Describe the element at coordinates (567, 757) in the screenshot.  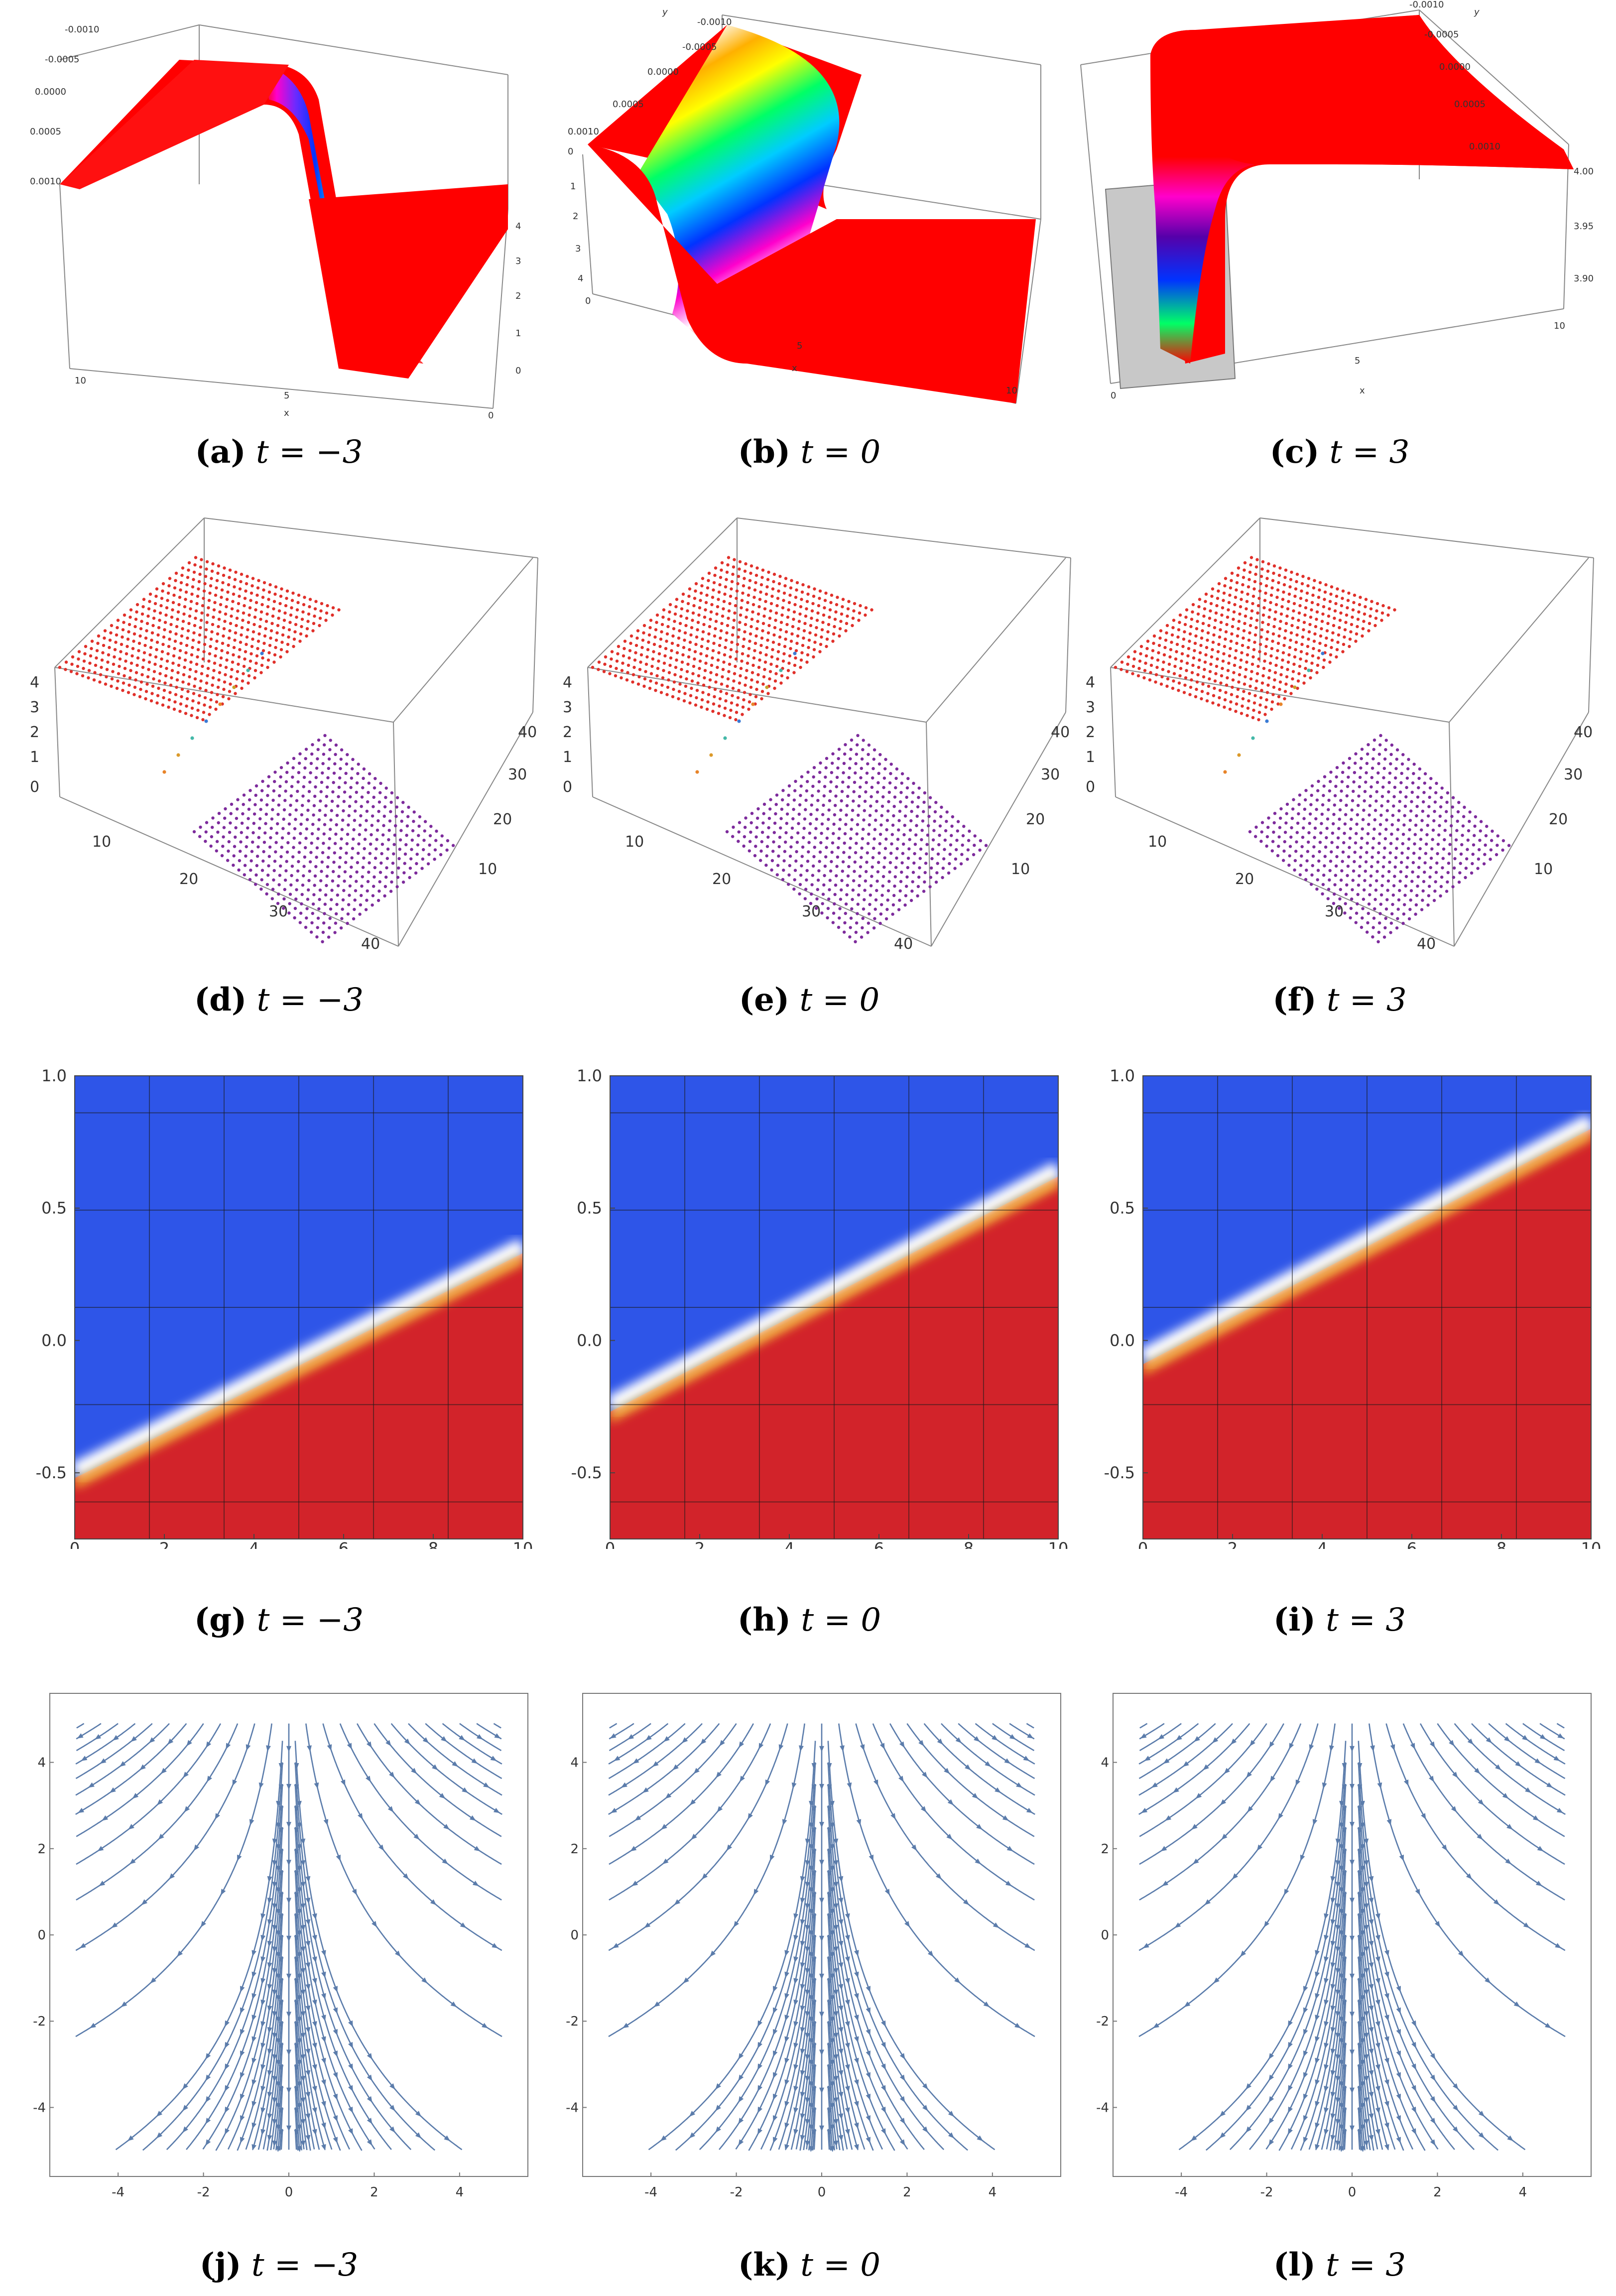
I see `e-z-tick: 1` at that location.